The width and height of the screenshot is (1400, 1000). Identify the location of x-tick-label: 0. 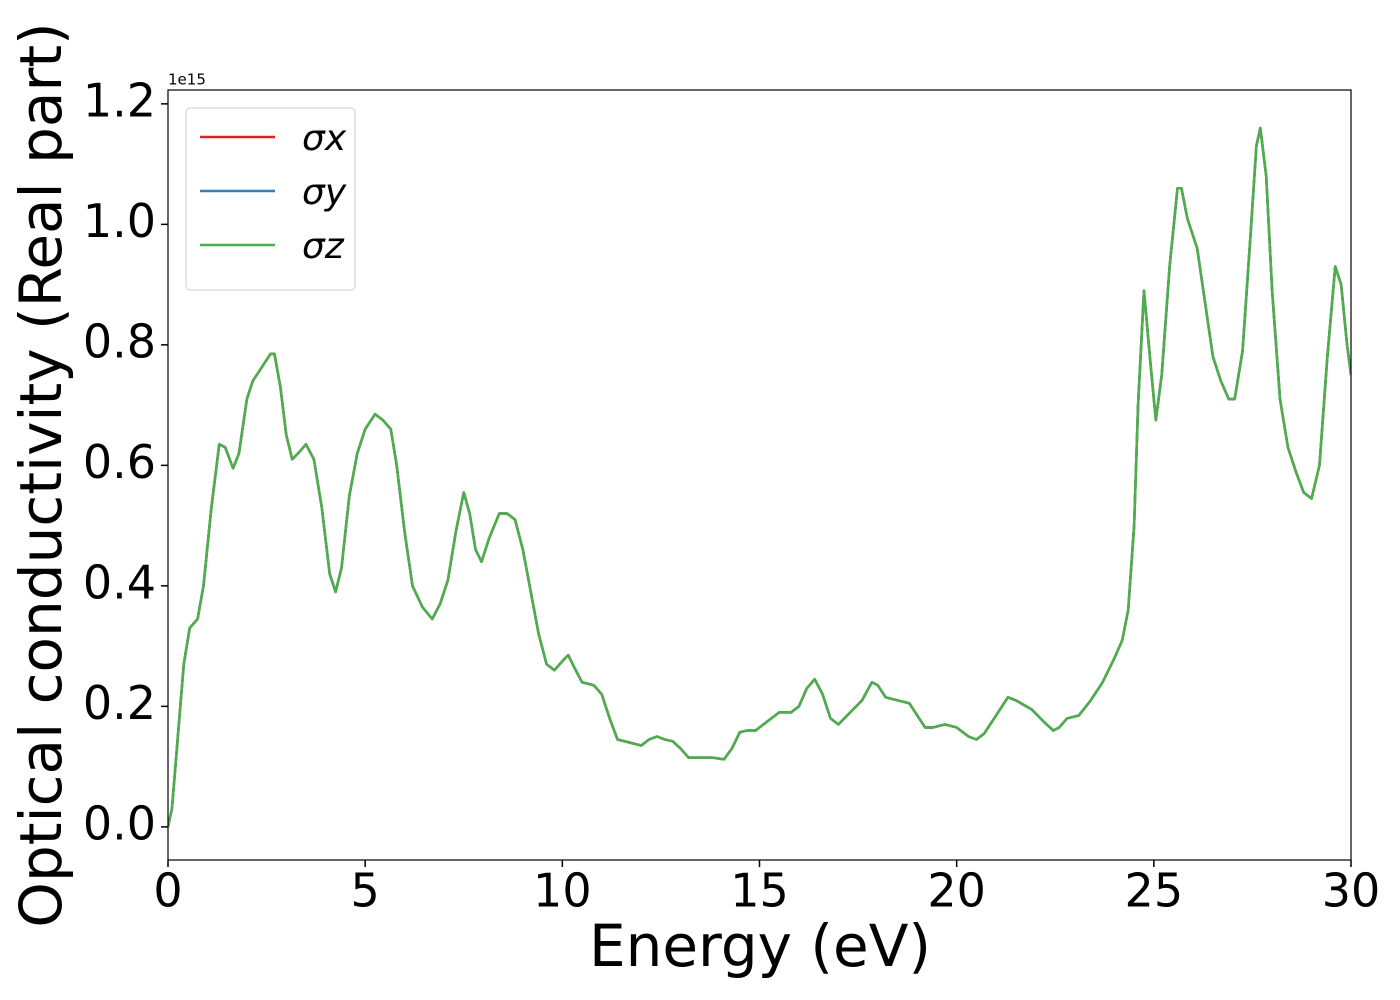
(167, 891).